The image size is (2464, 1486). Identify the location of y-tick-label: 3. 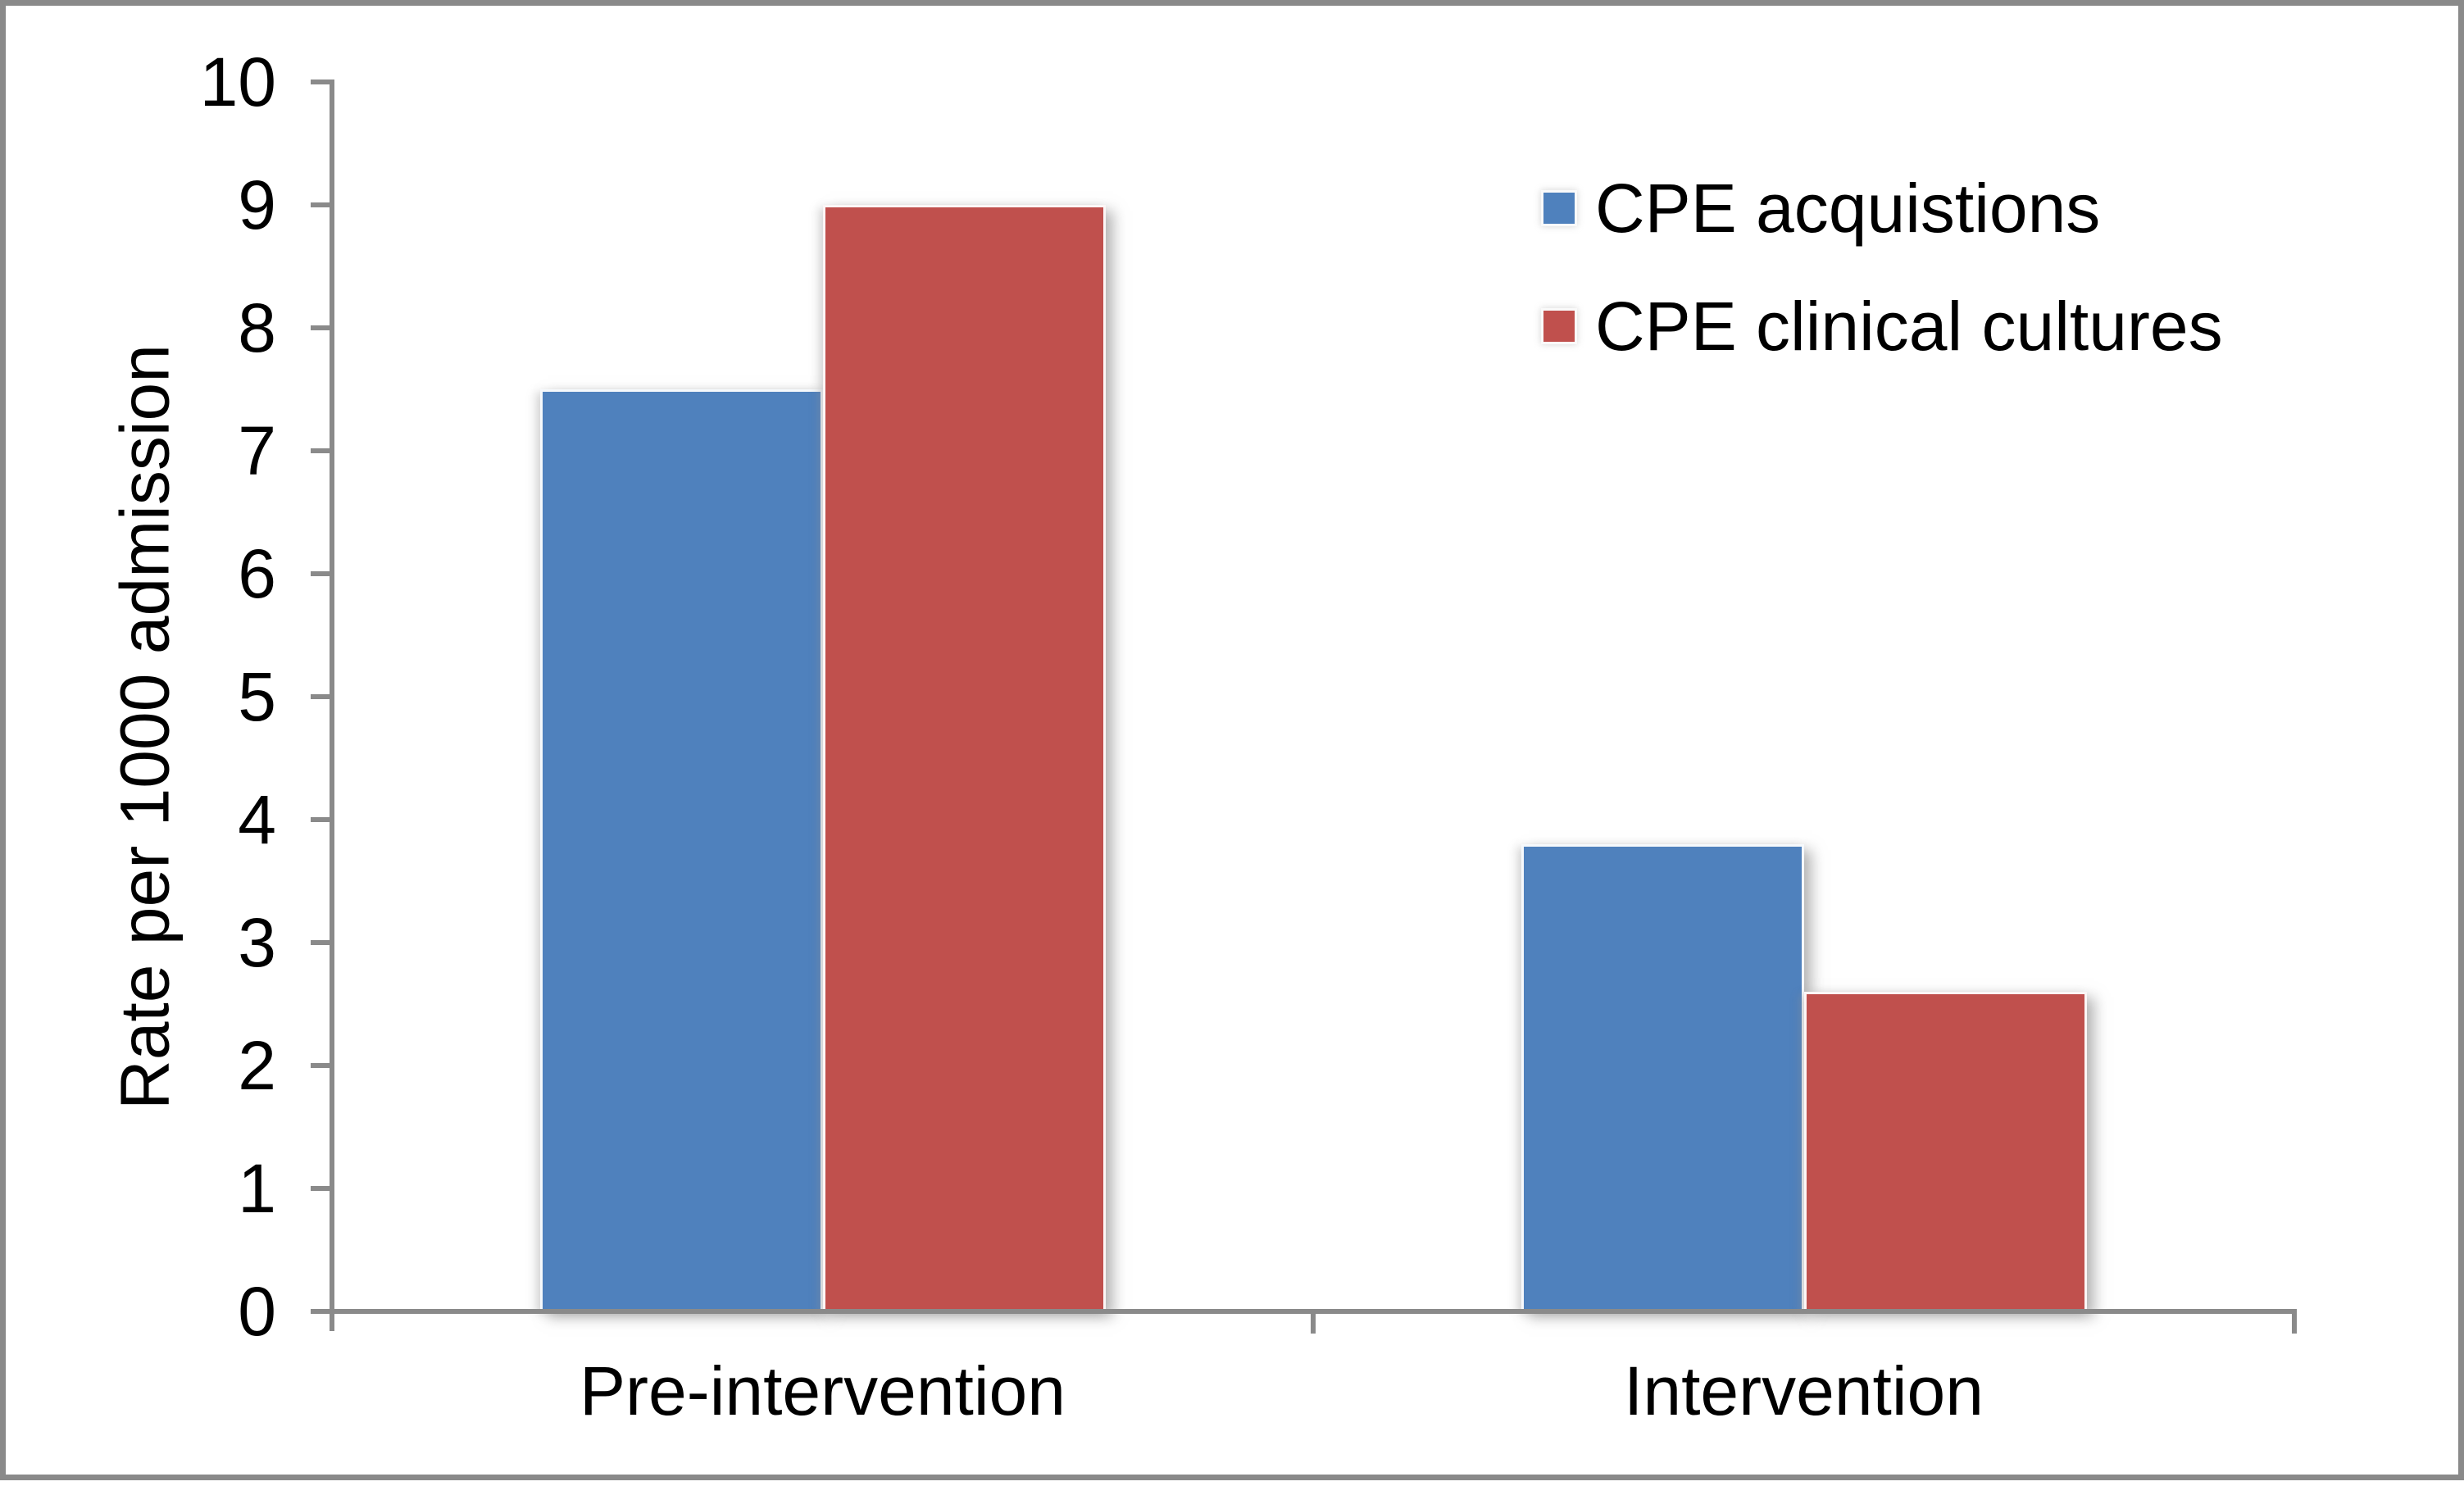
(257, 942).